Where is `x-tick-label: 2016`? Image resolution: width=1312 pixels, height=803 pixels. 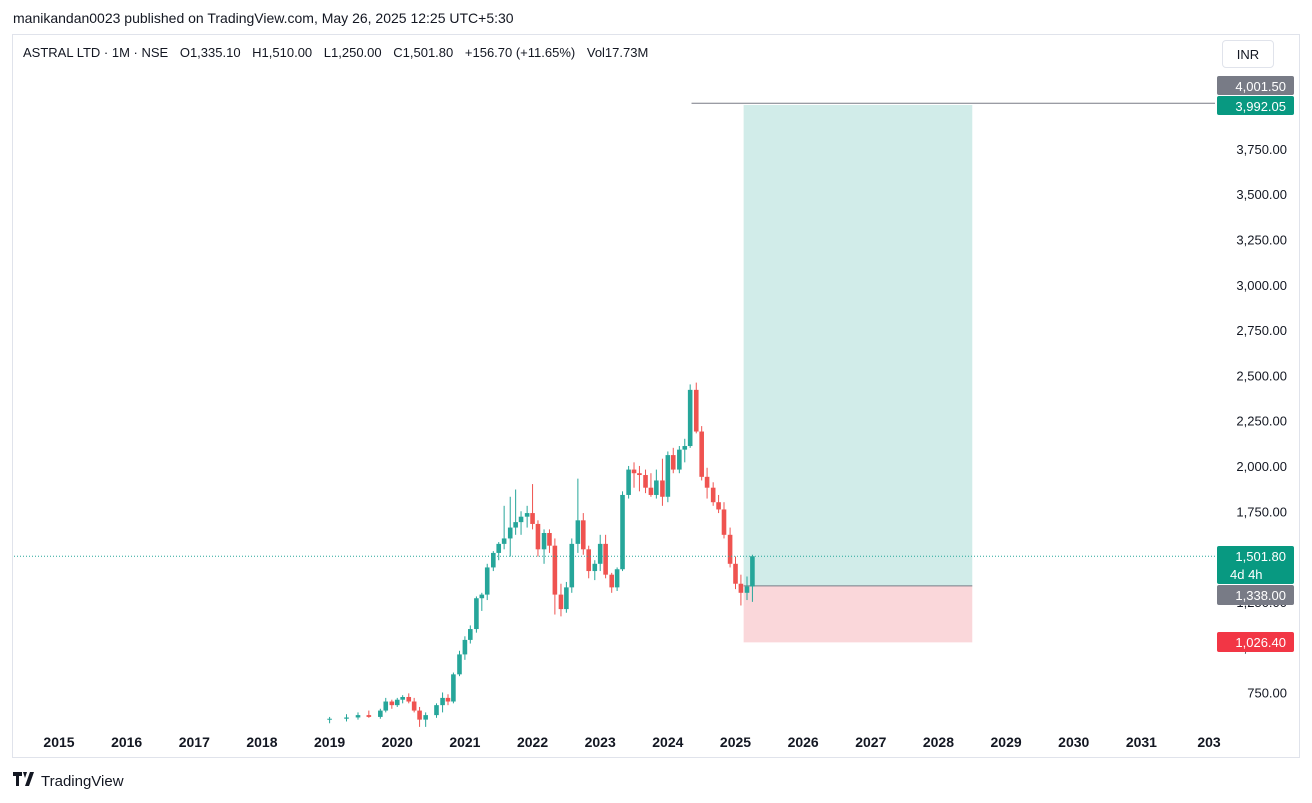
x-tick-label: 2016 is located at coordinates (126, 742).